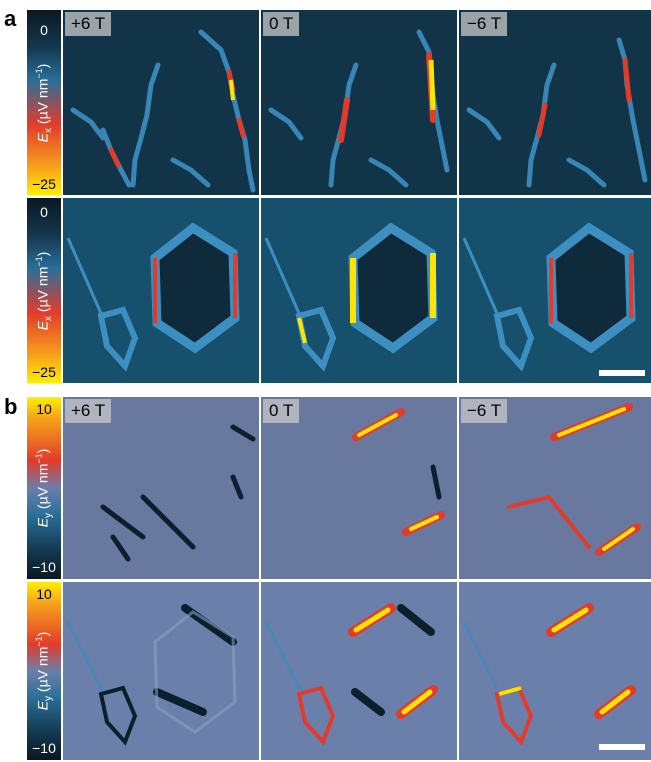 The image size is (651, 762). What do you see at coordinates (555, 290) in the screenshot?
I see `image-a-sim-neg` at bounding box center [555, 290].